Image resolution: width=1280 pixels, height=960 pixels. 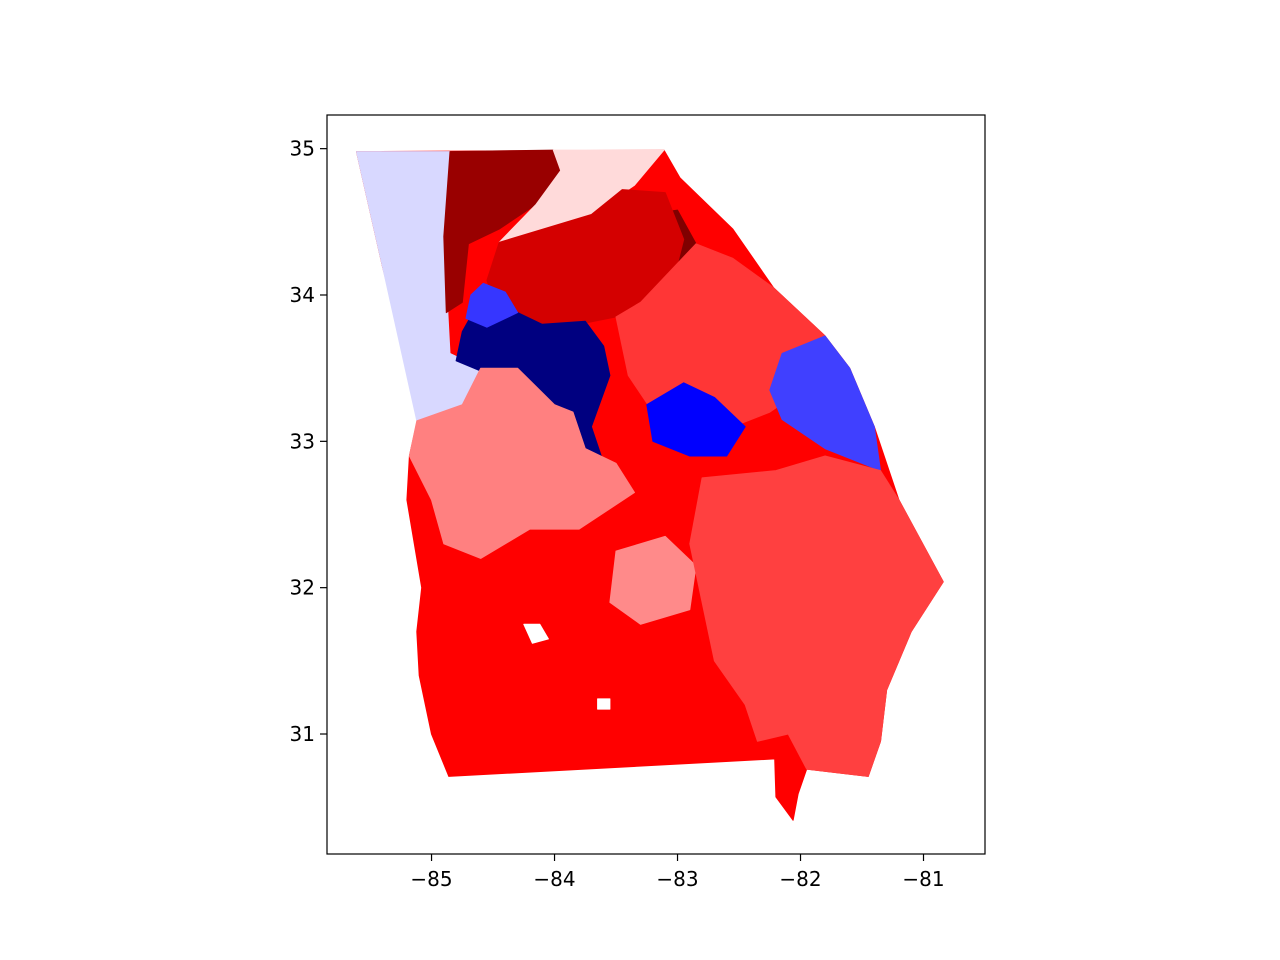 What do you see at coordinates (302, 734) in the screenshot?
I see `y-tick-label: 31` at bounding box center [302, 734].